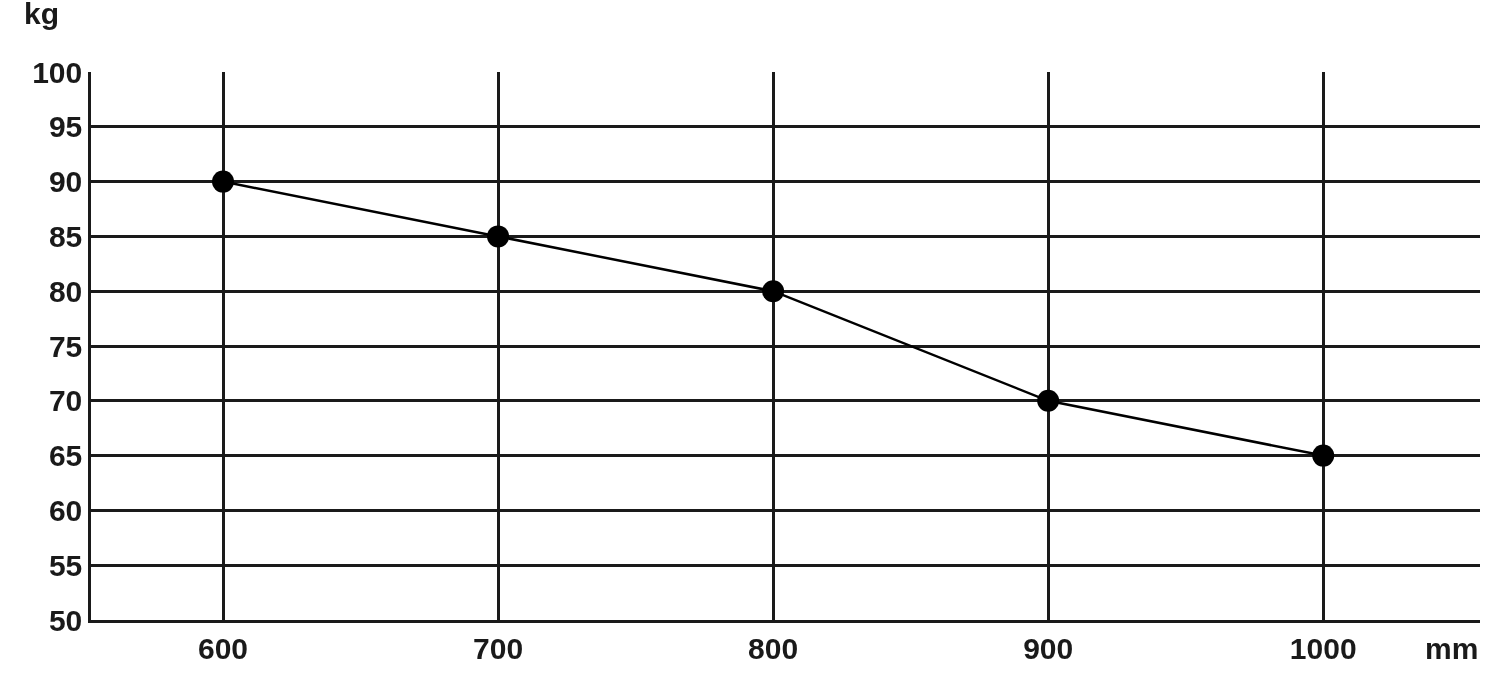 This screenshot has height=676, width=1488. What do you see at coordinates (65, 346) in the screenshot?
I see `y-tick-label: 75` at bounding box center [65, 346].